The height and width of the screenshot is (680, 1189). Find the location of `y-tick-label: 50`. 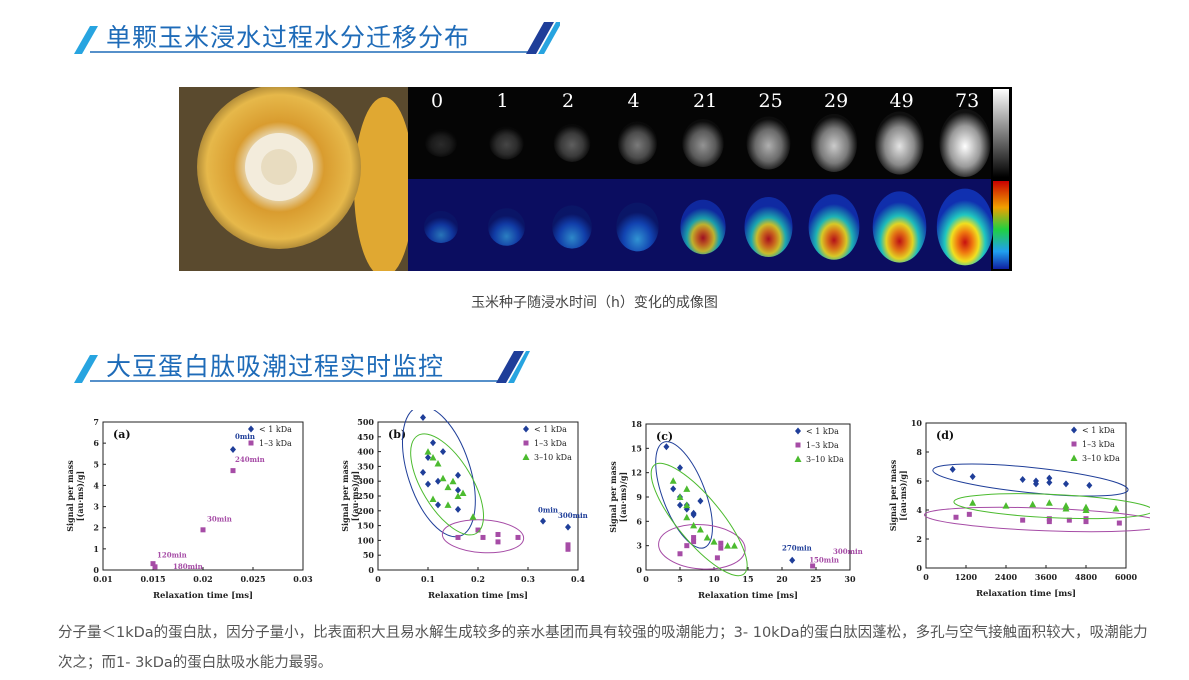

y-tick-label: 50 is located at coordinates (369, 555).